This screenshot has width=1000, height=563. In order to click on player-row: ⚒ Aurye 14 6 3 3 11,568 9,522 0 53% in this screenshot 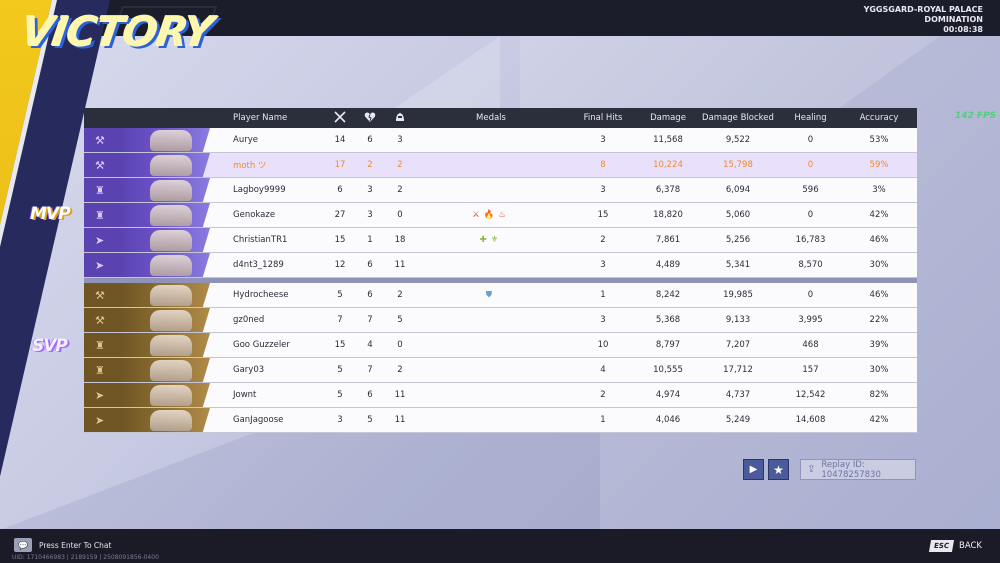, I will do `click(500, 140)`.